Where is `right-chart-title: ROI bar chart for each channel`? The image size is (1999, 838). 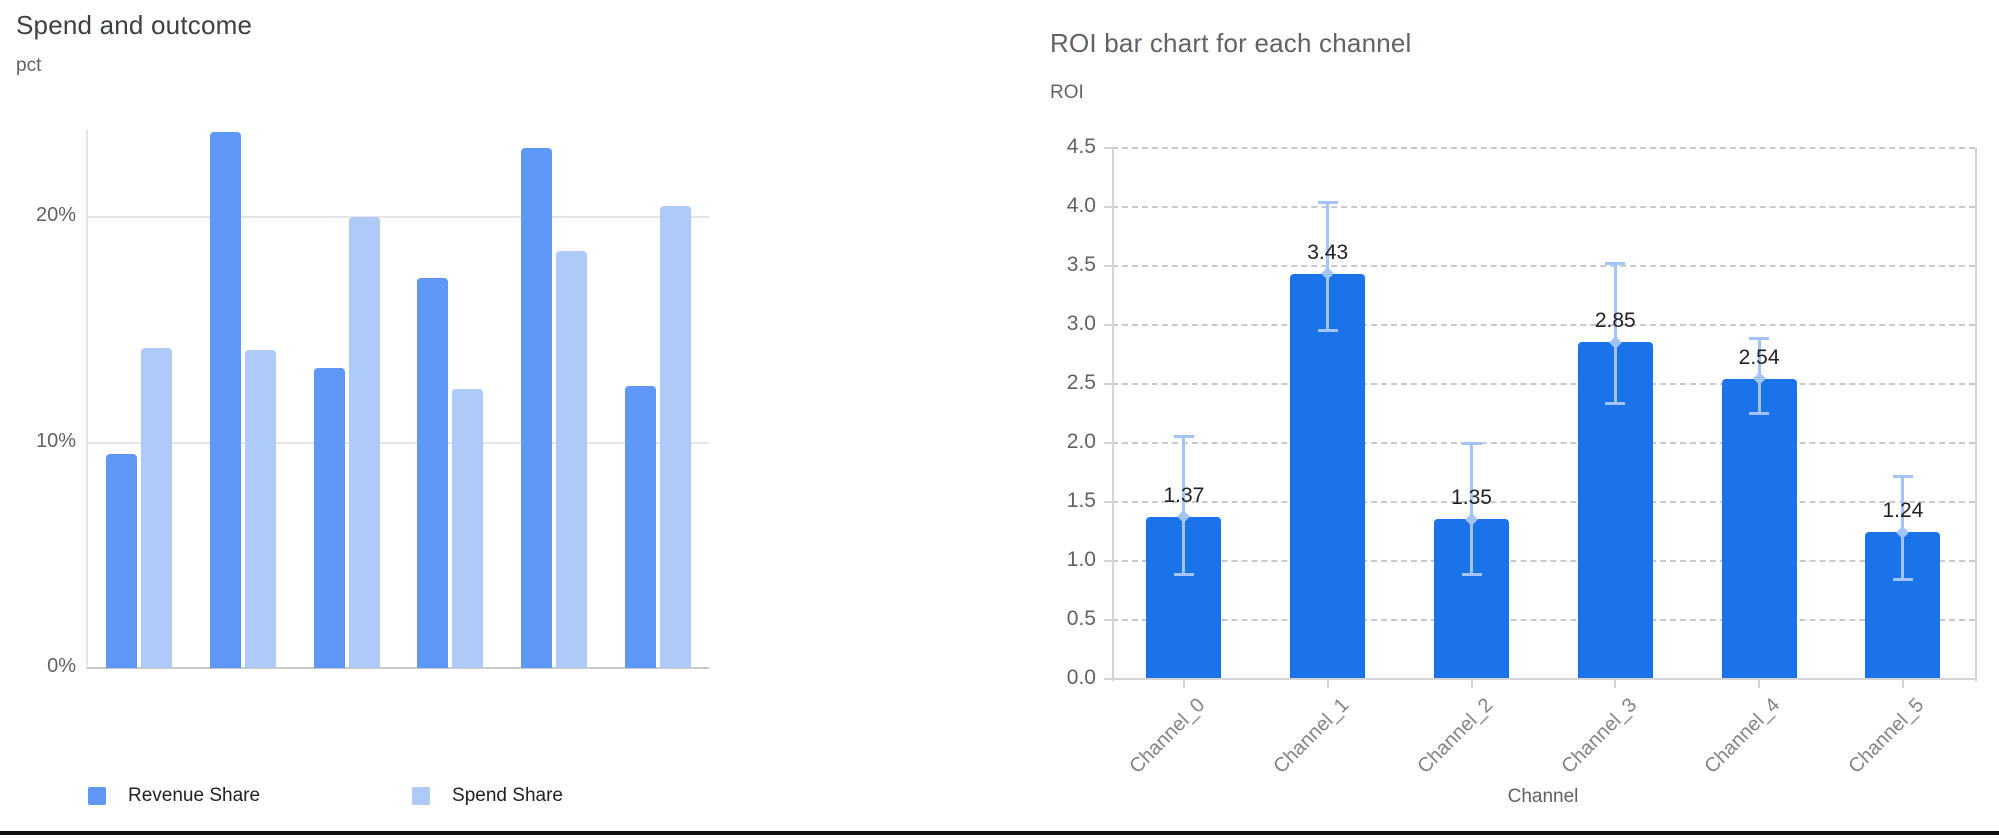 right-chart-title: ROI bar chart for each channel is located at coordinates (1231, 43).